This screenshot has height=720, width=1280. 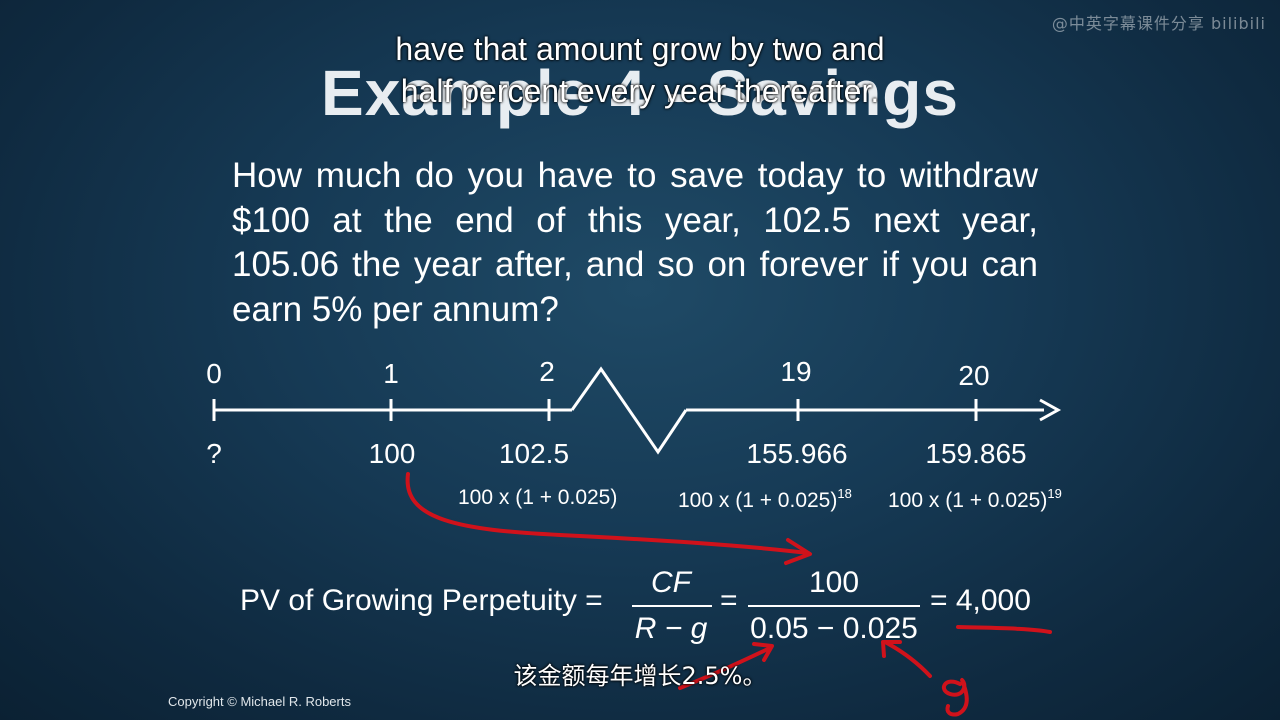 I want to click on formula-year-19-base: 100 x (1 + 0.025), so click(x=758, y=500).